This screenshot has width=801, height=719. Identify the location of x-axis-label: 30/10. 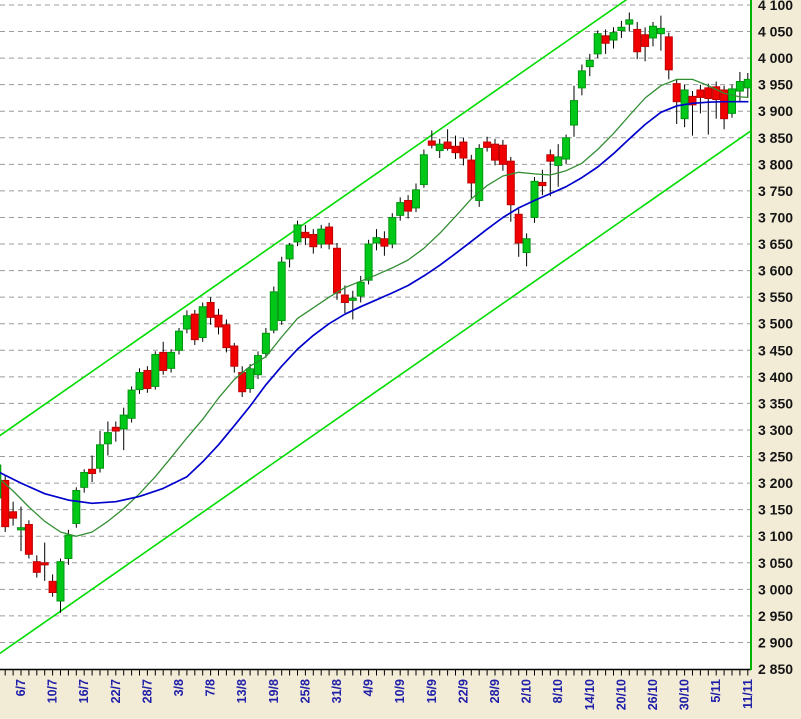
(685, 694).